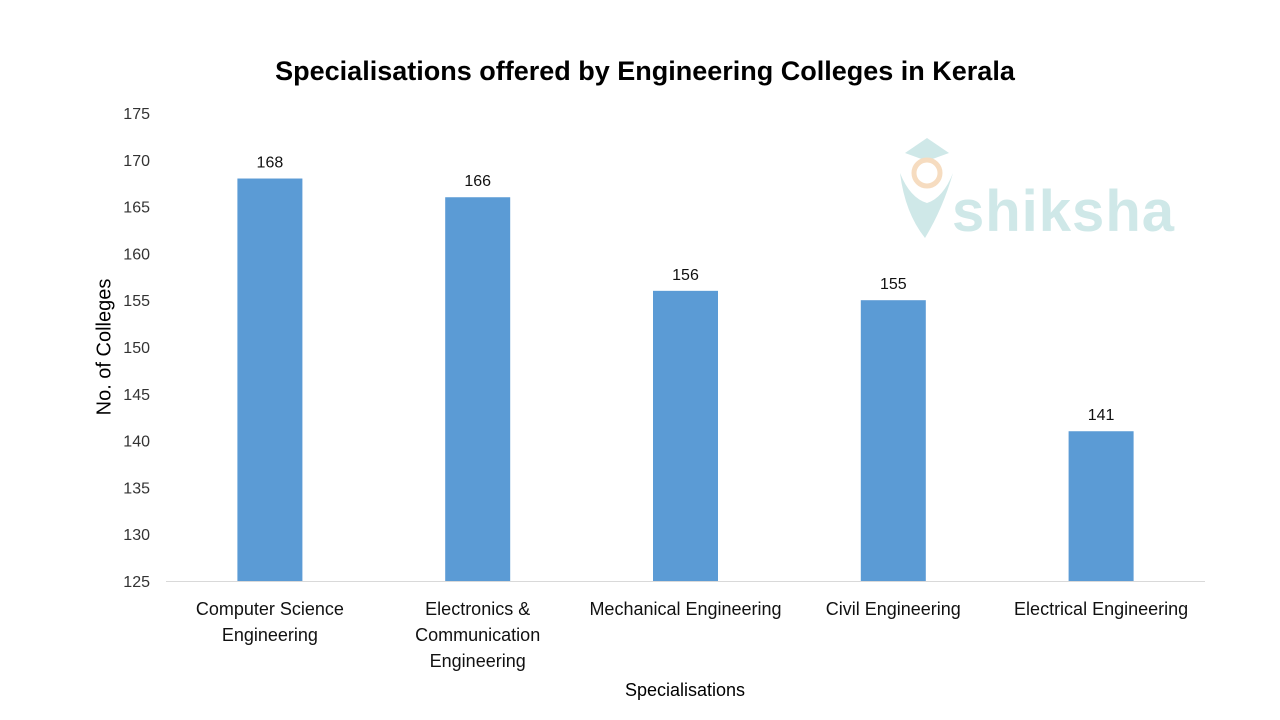  I want to click on data-label: 166, so click(477, 181).